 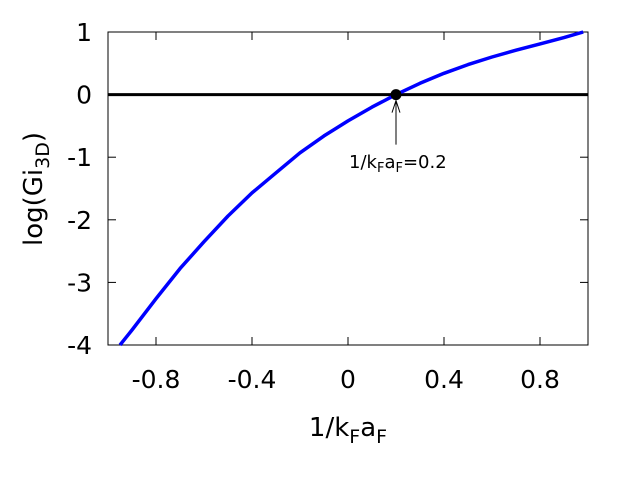 I want to click on annotation-point, so click(x=396, y=95).